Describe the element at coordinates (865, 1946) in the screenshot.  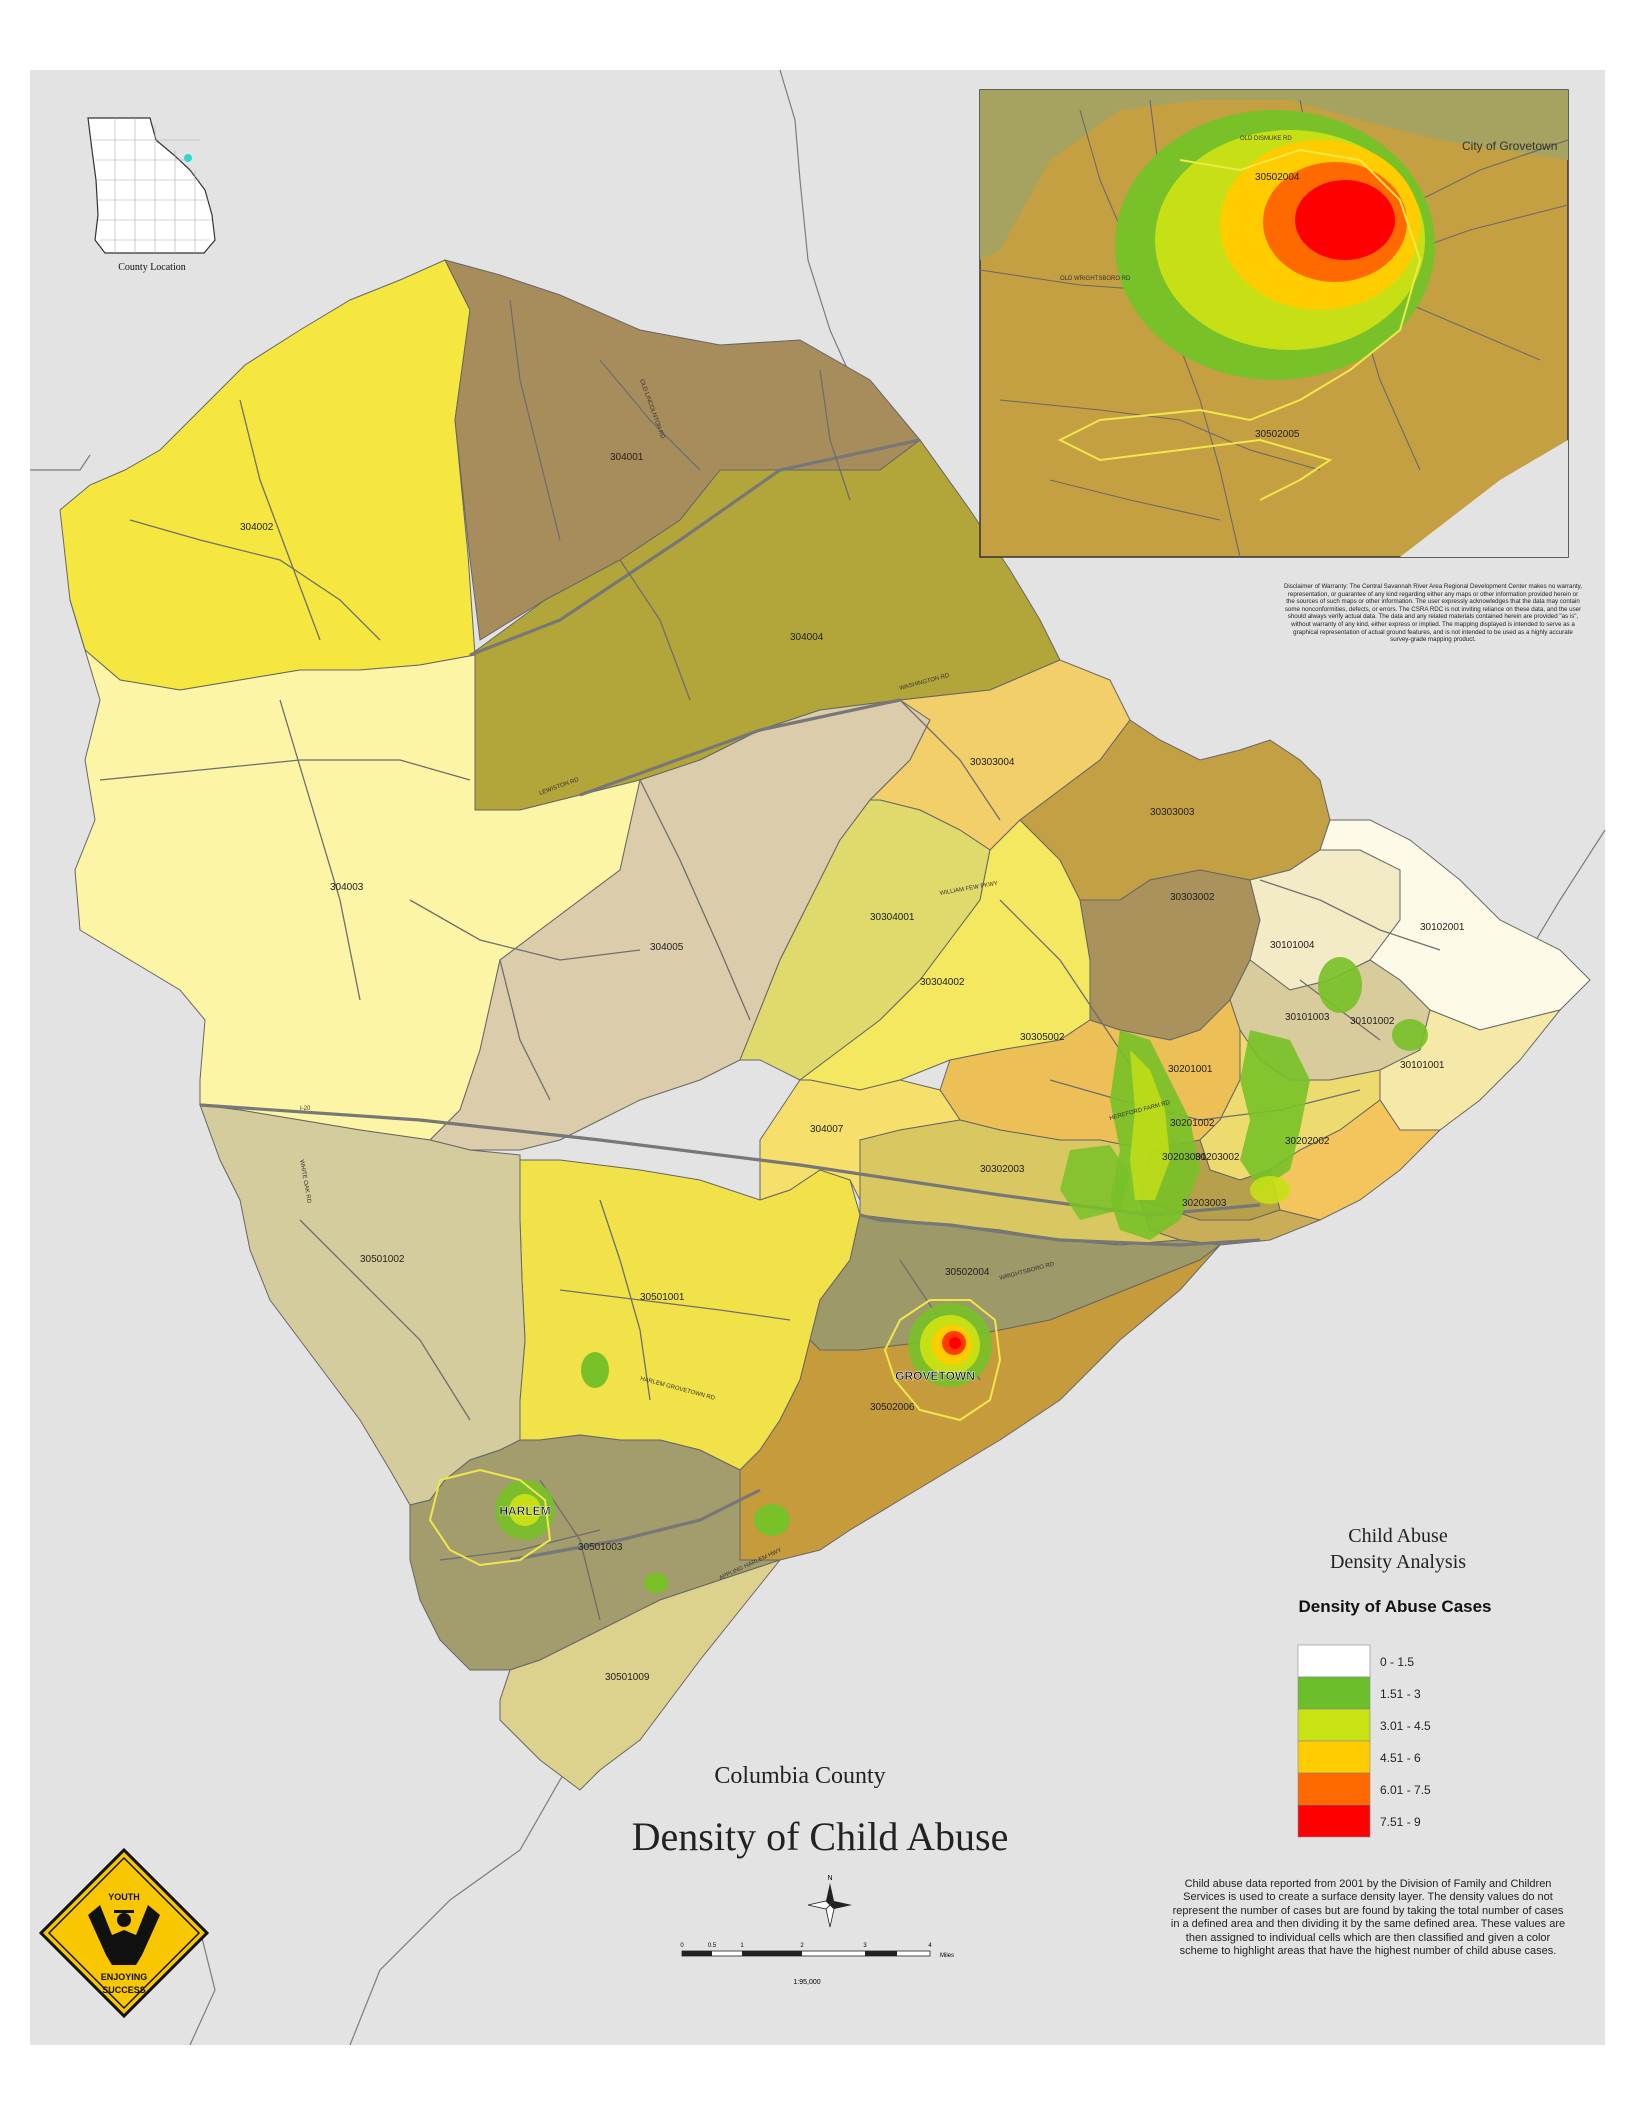
I see `svg-text: 3` at that location.